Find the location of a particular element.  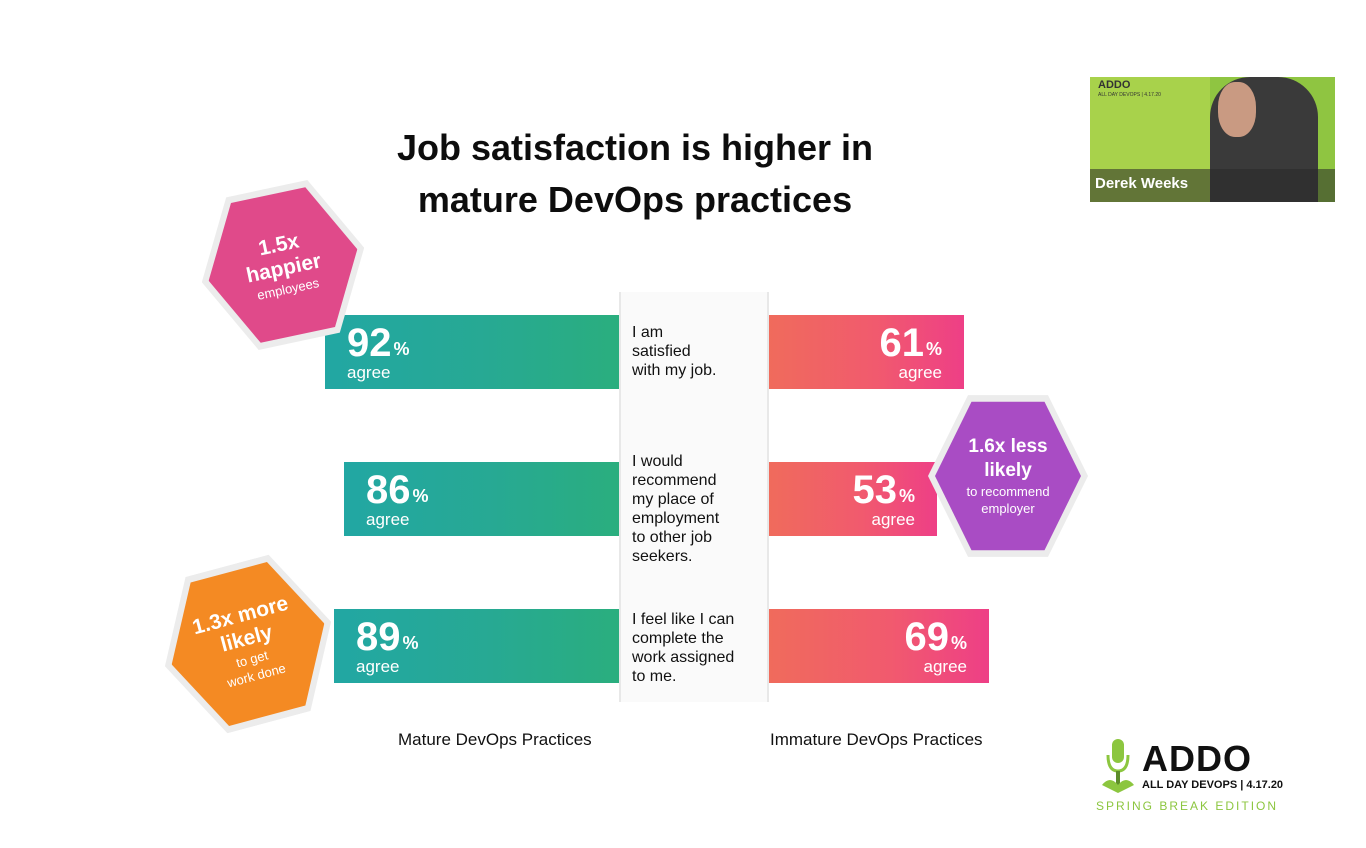

immature-value: 61% is located at coordinates (910, 343).